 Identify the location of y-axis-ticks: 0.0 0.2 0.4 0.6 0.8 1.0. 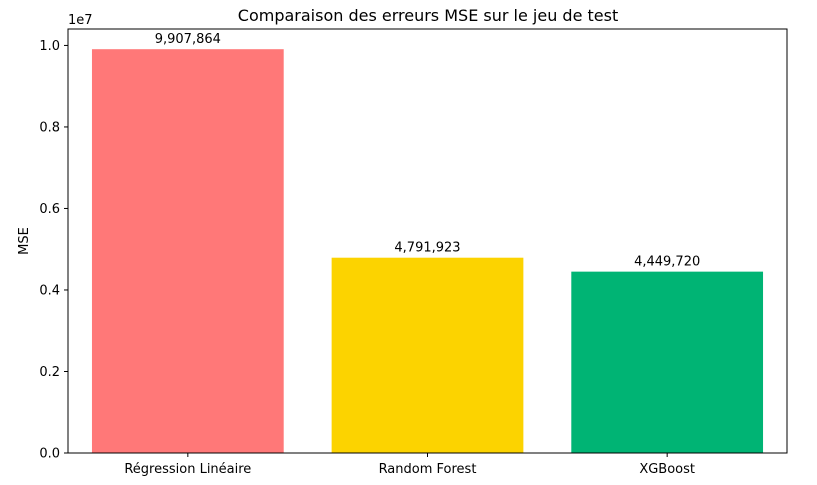
(53, 250).